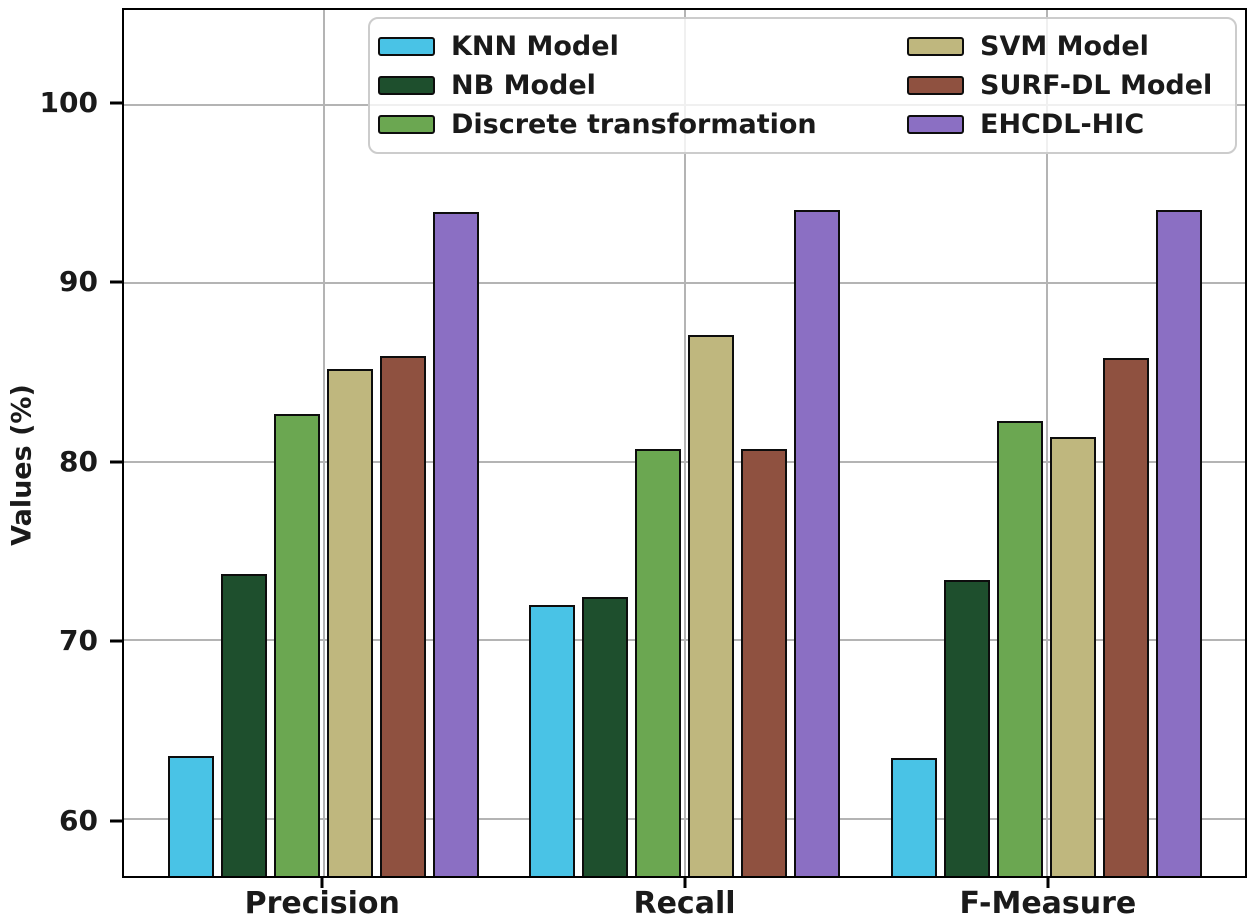 This screenshot has width=1255, height=922. I want to click on legend-item: Discrete transformation, so click(642, 124).